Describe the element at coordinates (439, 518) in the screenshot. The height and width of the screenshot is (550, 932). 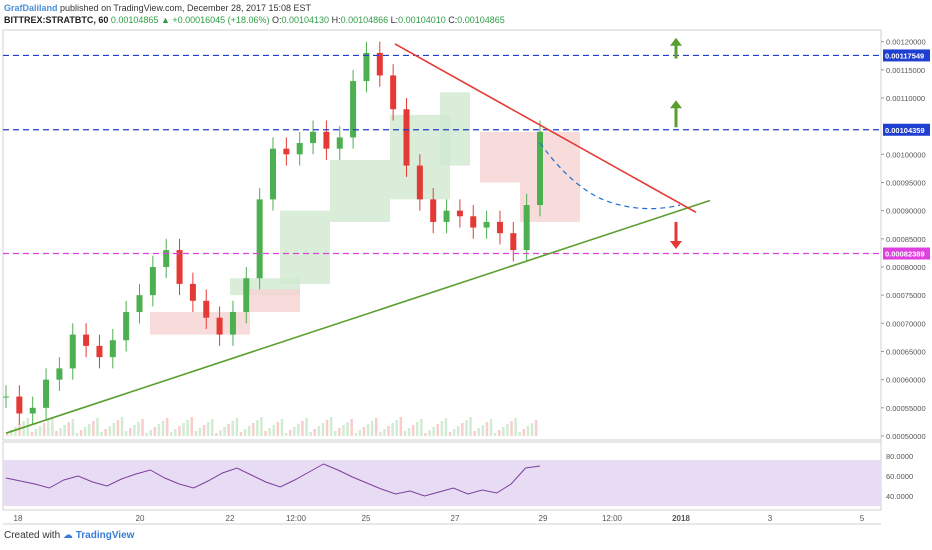
I see `time-axis: 18 20 22 12:00 25 27 29 12:00 2018 3 5` at that location.